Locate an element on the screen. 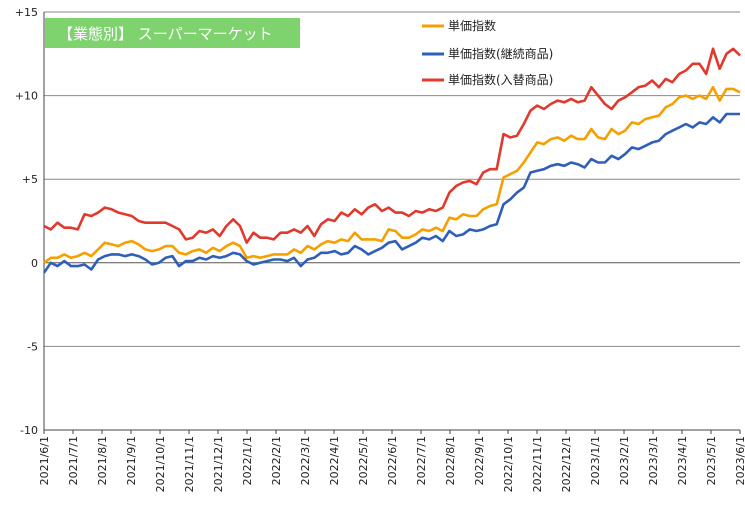 Image resolution: width=745 pixels, height=510 pixels. x-tick-label: 2022/6/1 is located at coordinates (392, 460).